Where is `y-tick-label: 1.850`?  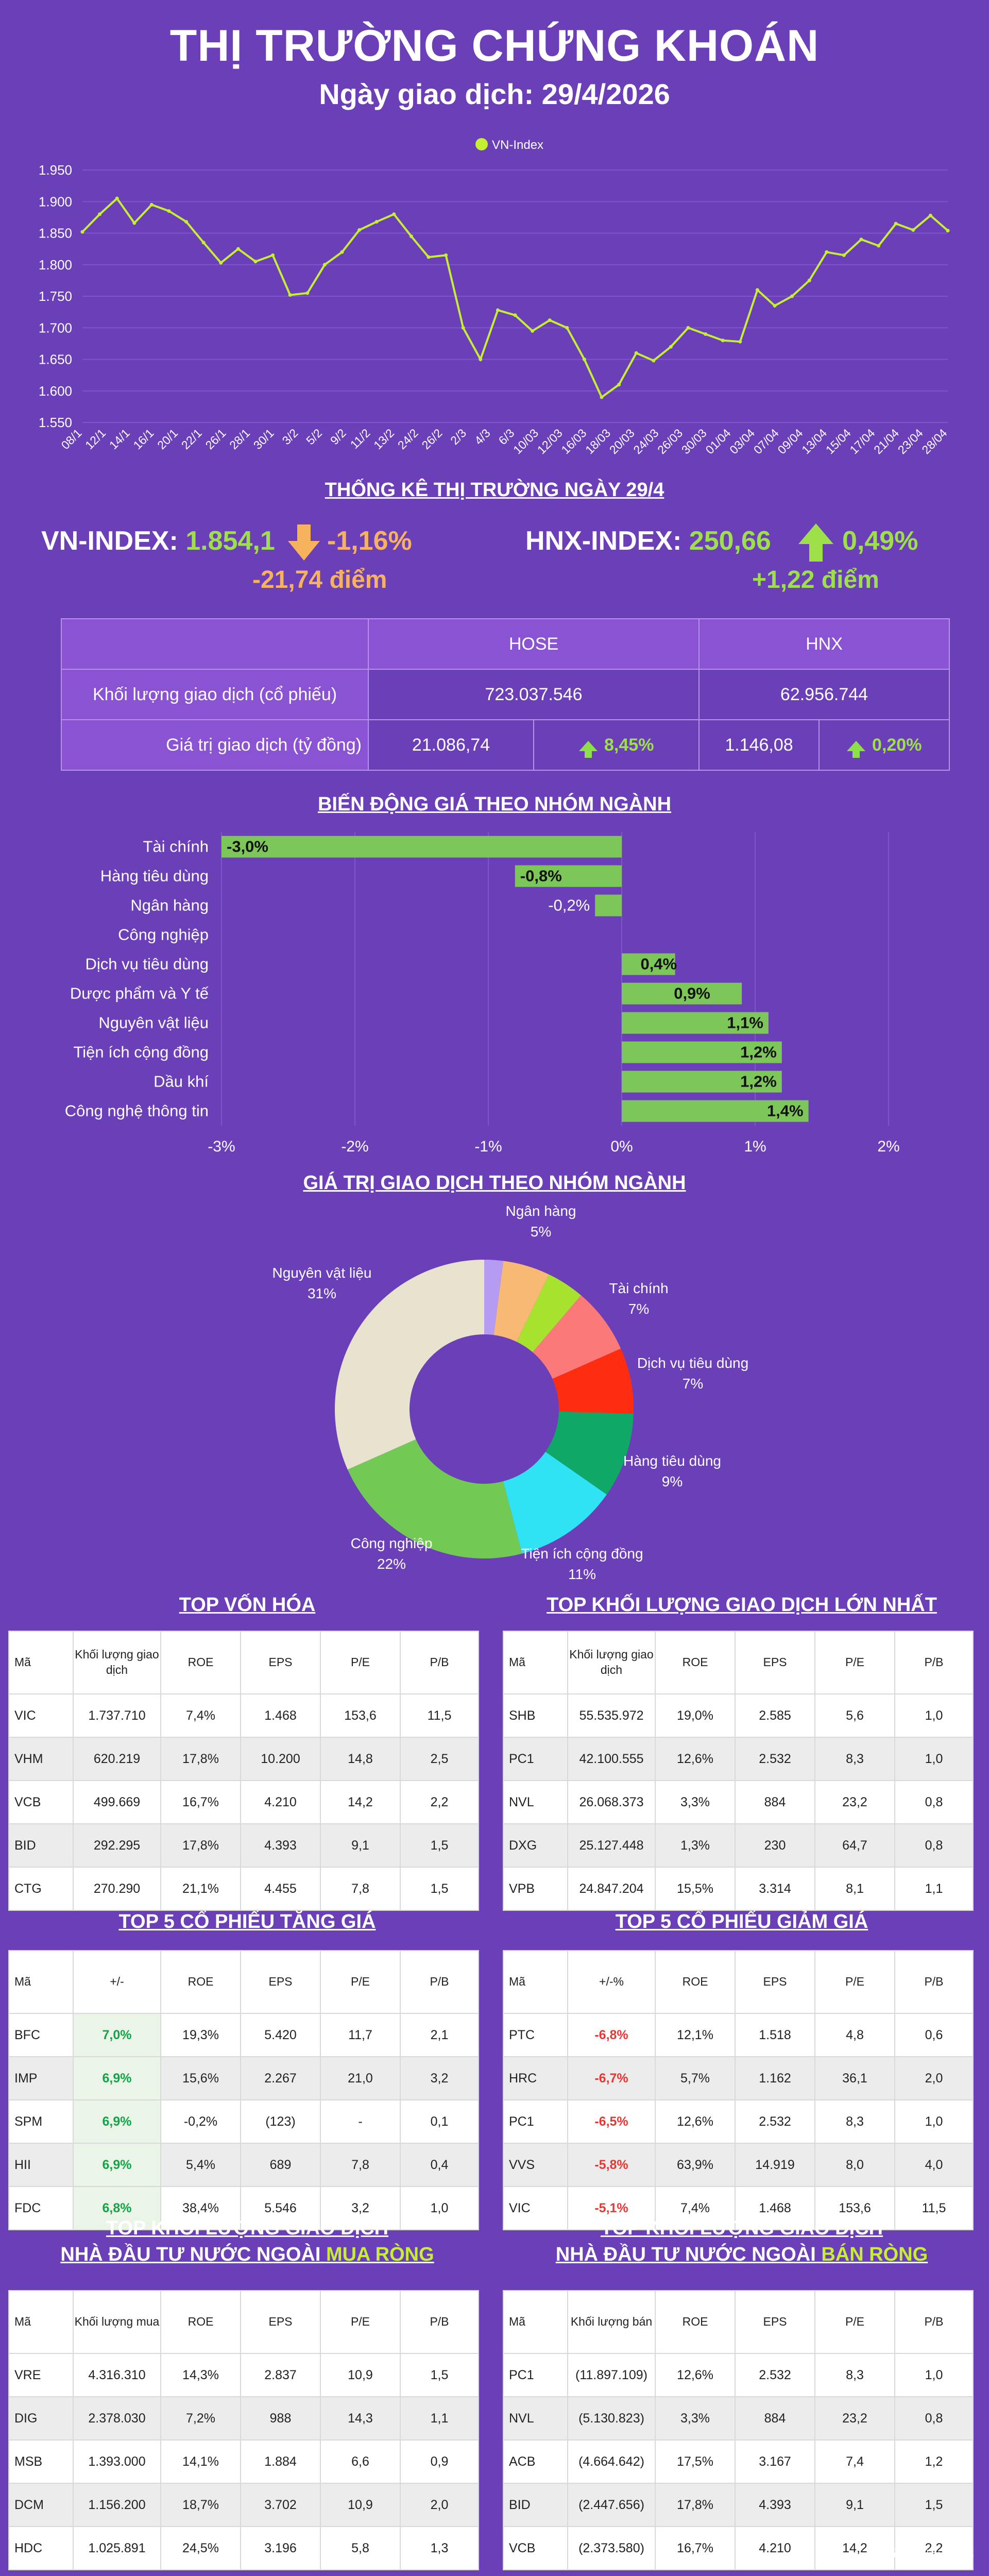
y-tick-label: 1.850 is located at coordinates (55, 233).